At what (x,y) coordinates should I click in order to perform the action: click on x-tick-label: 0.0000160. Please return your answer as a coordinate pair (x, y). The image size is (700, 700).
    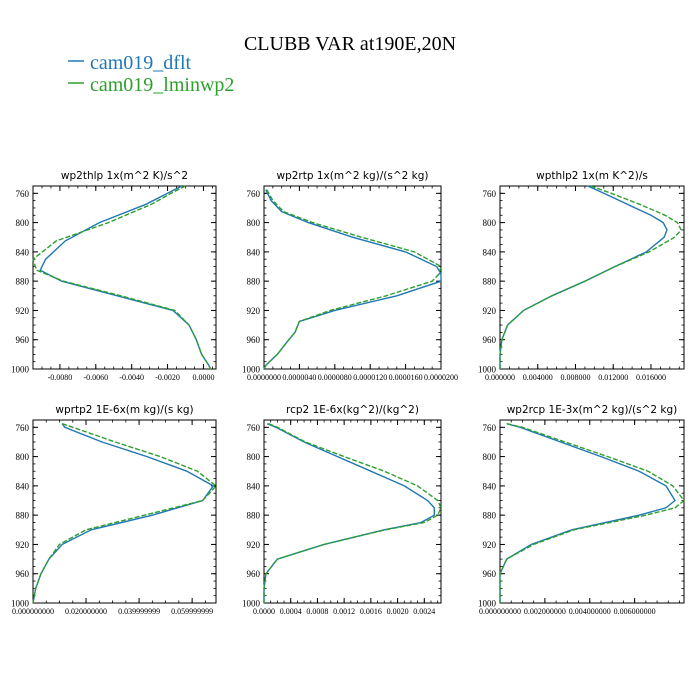
    Looking at the image, I should click on (406, 377).